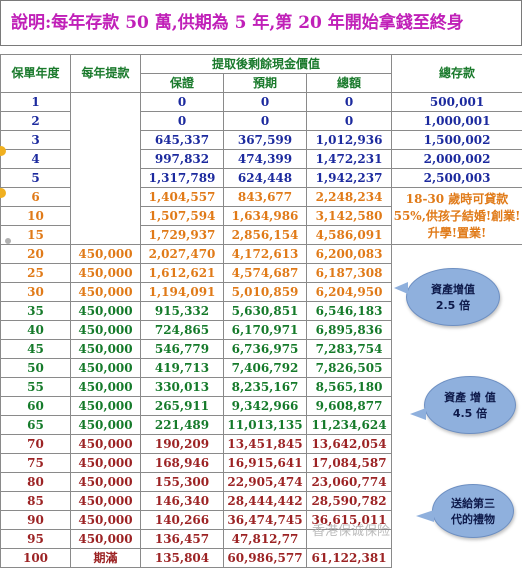 The width and height of the screenshot is (522, 568). I want to click on cell-year: 2, so click(36, 121).